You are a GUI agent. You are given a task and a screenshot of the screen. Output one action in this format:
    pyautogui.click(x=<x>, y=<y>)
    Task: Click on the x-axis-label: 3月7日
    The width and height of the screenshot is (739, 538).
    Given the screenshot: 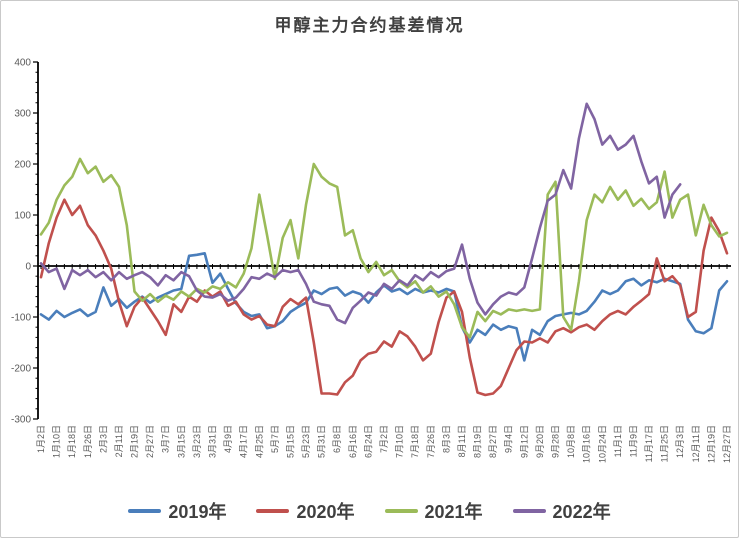 What is the action you would take?
    pyautogui.click(x=166, y=439)
    